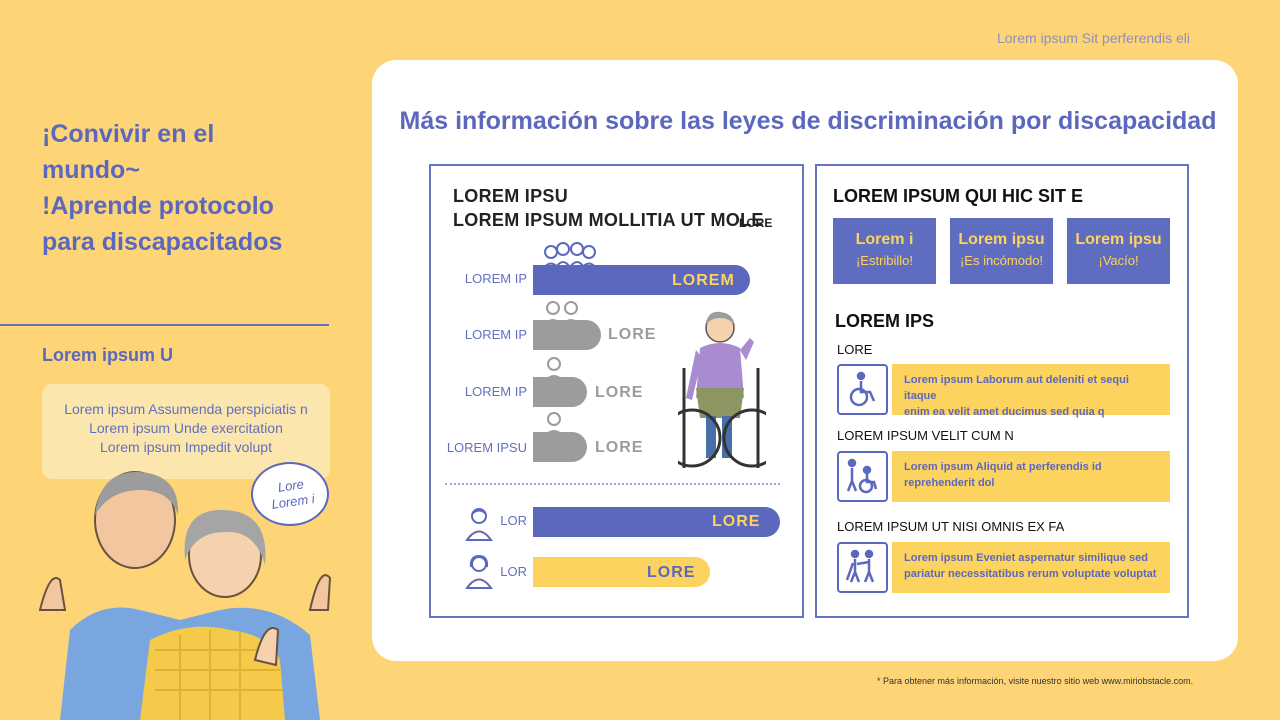 This screenshot has width=1280, height=720. I want to click on wheelchair-icon, so click(862, 389).